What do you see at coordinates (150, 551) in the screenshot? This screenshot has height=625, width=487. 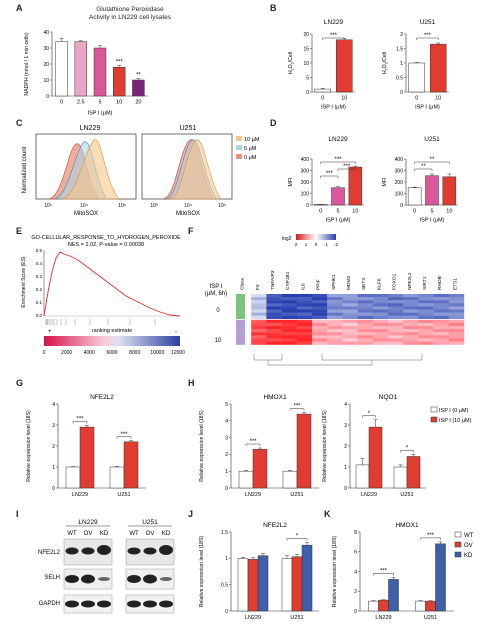 I see `band-nfe2l2-u251-ov` at bounding box center [150, 551].